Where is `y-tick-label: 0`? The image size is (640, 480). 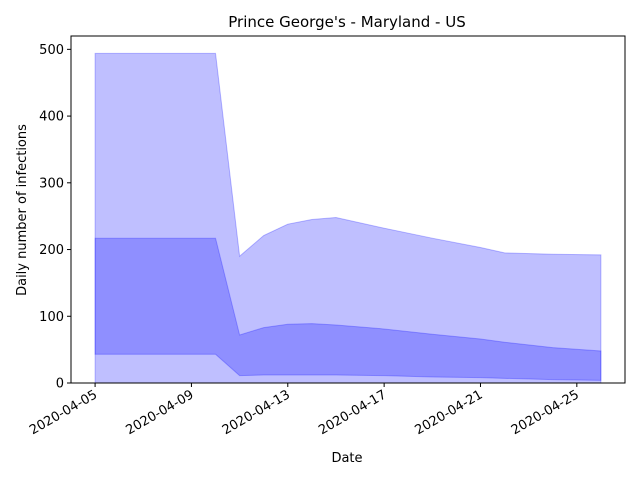
y-tick-label: 0 is located at coordinates (60, 384).